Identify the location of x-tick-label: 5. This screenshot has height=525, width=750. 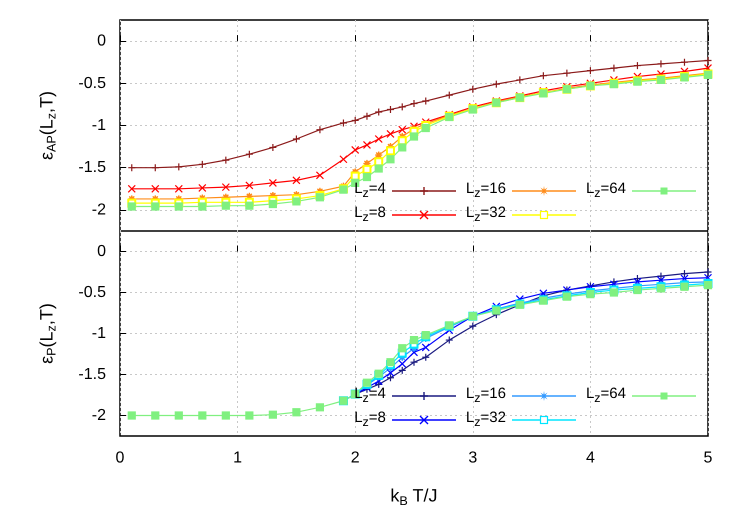
(708, 458).